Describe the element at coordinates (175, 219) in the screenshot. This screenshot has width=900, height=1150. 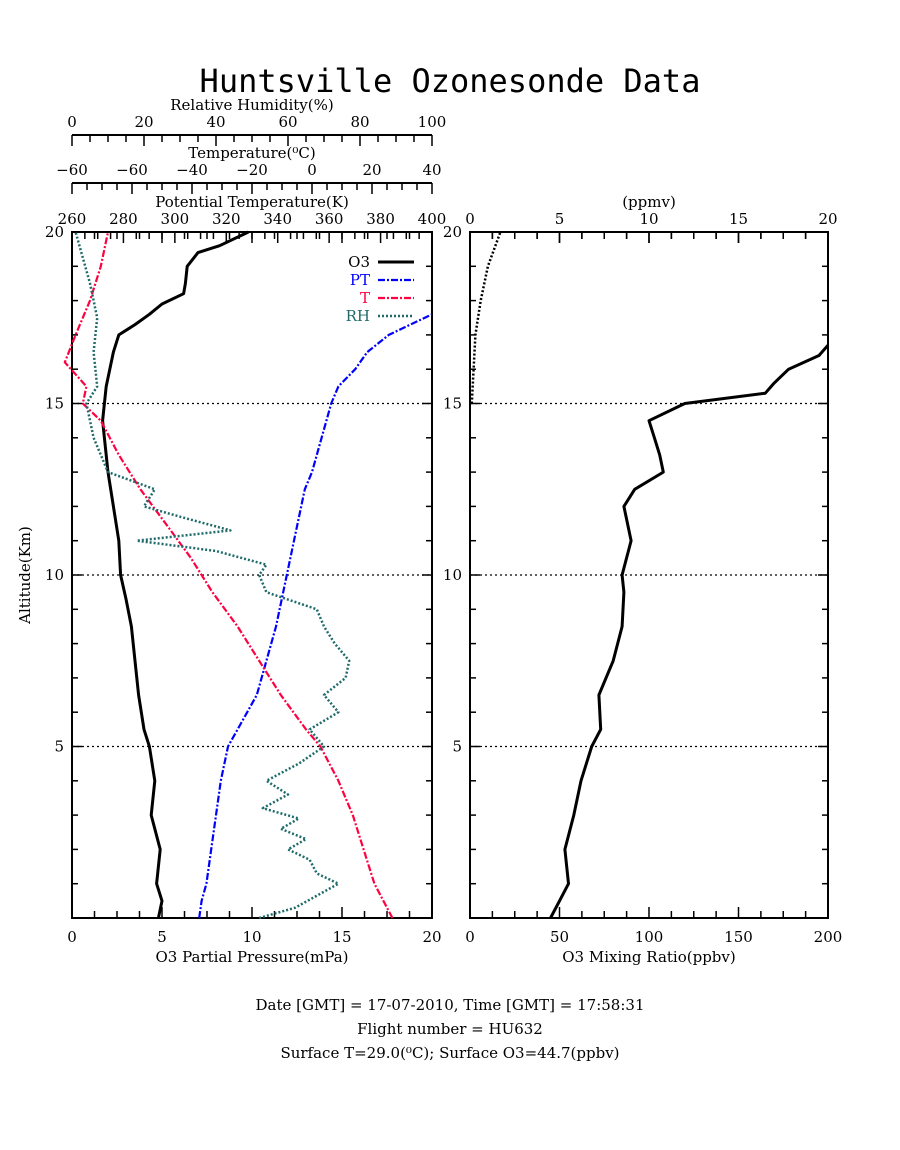
I see `x-tick-label-pt: 300` at that location.